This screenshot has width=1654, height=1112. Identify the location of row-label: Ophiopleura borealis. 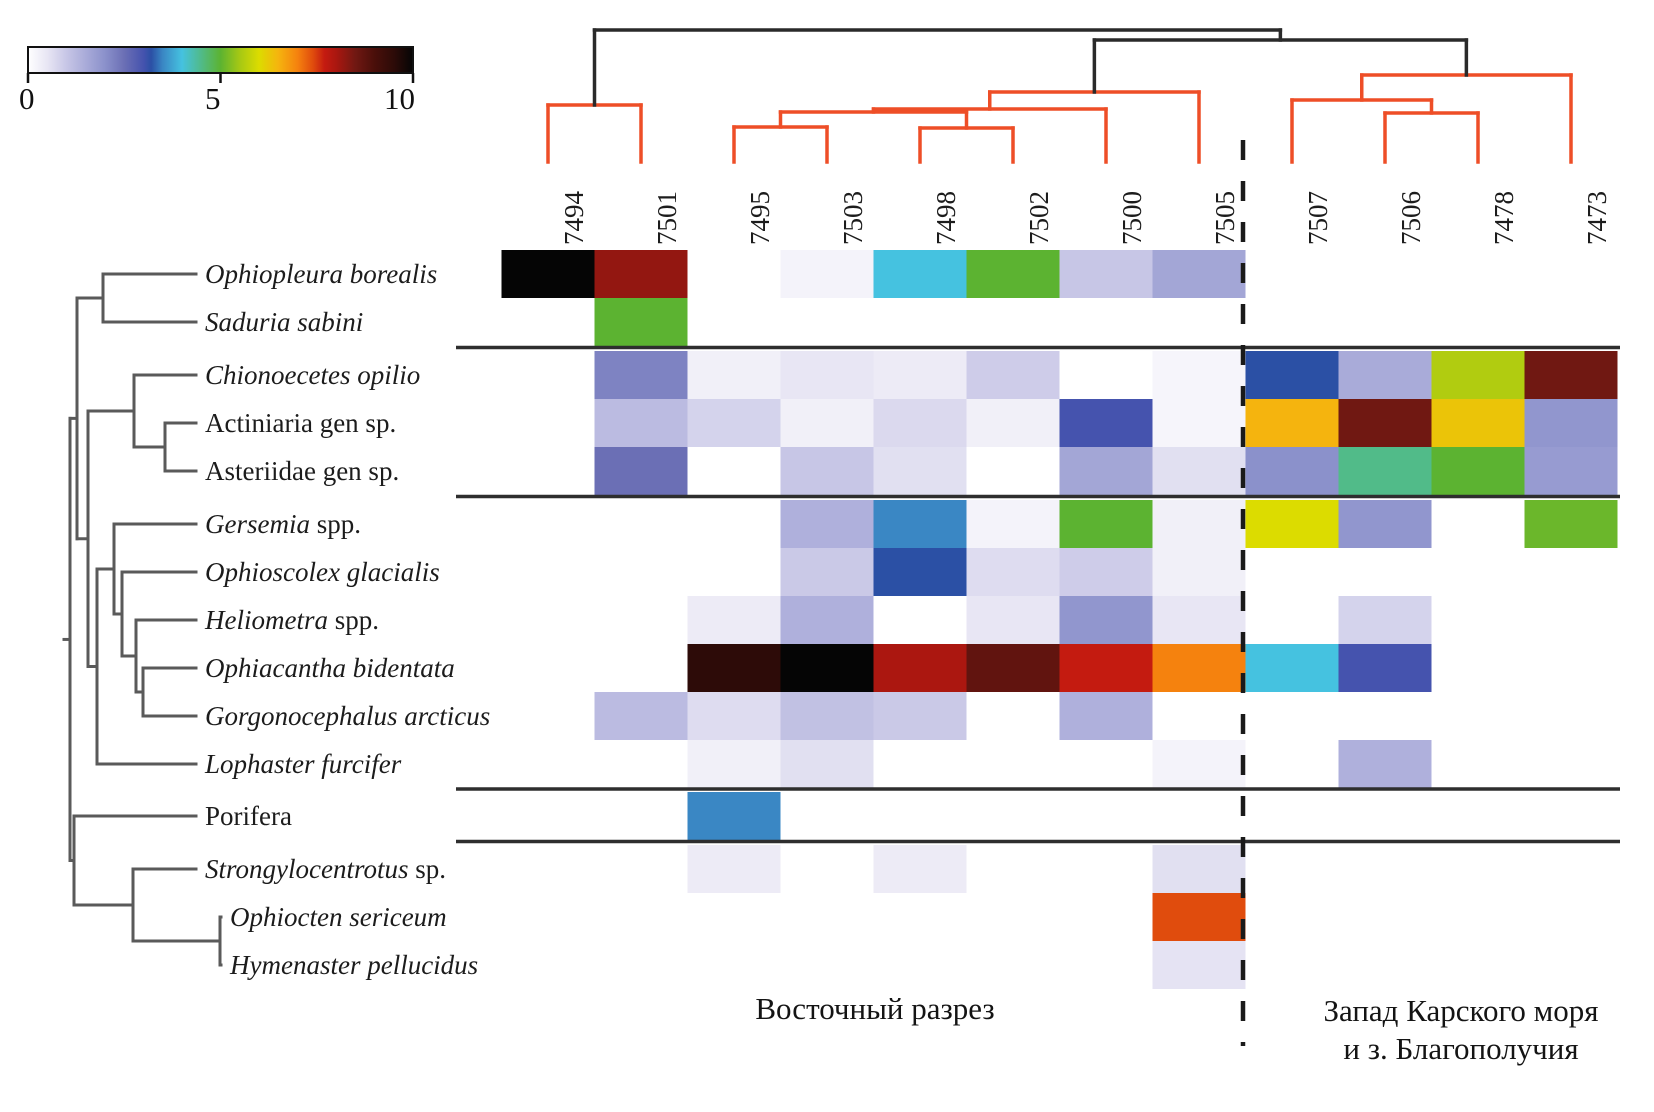
(321, 274).